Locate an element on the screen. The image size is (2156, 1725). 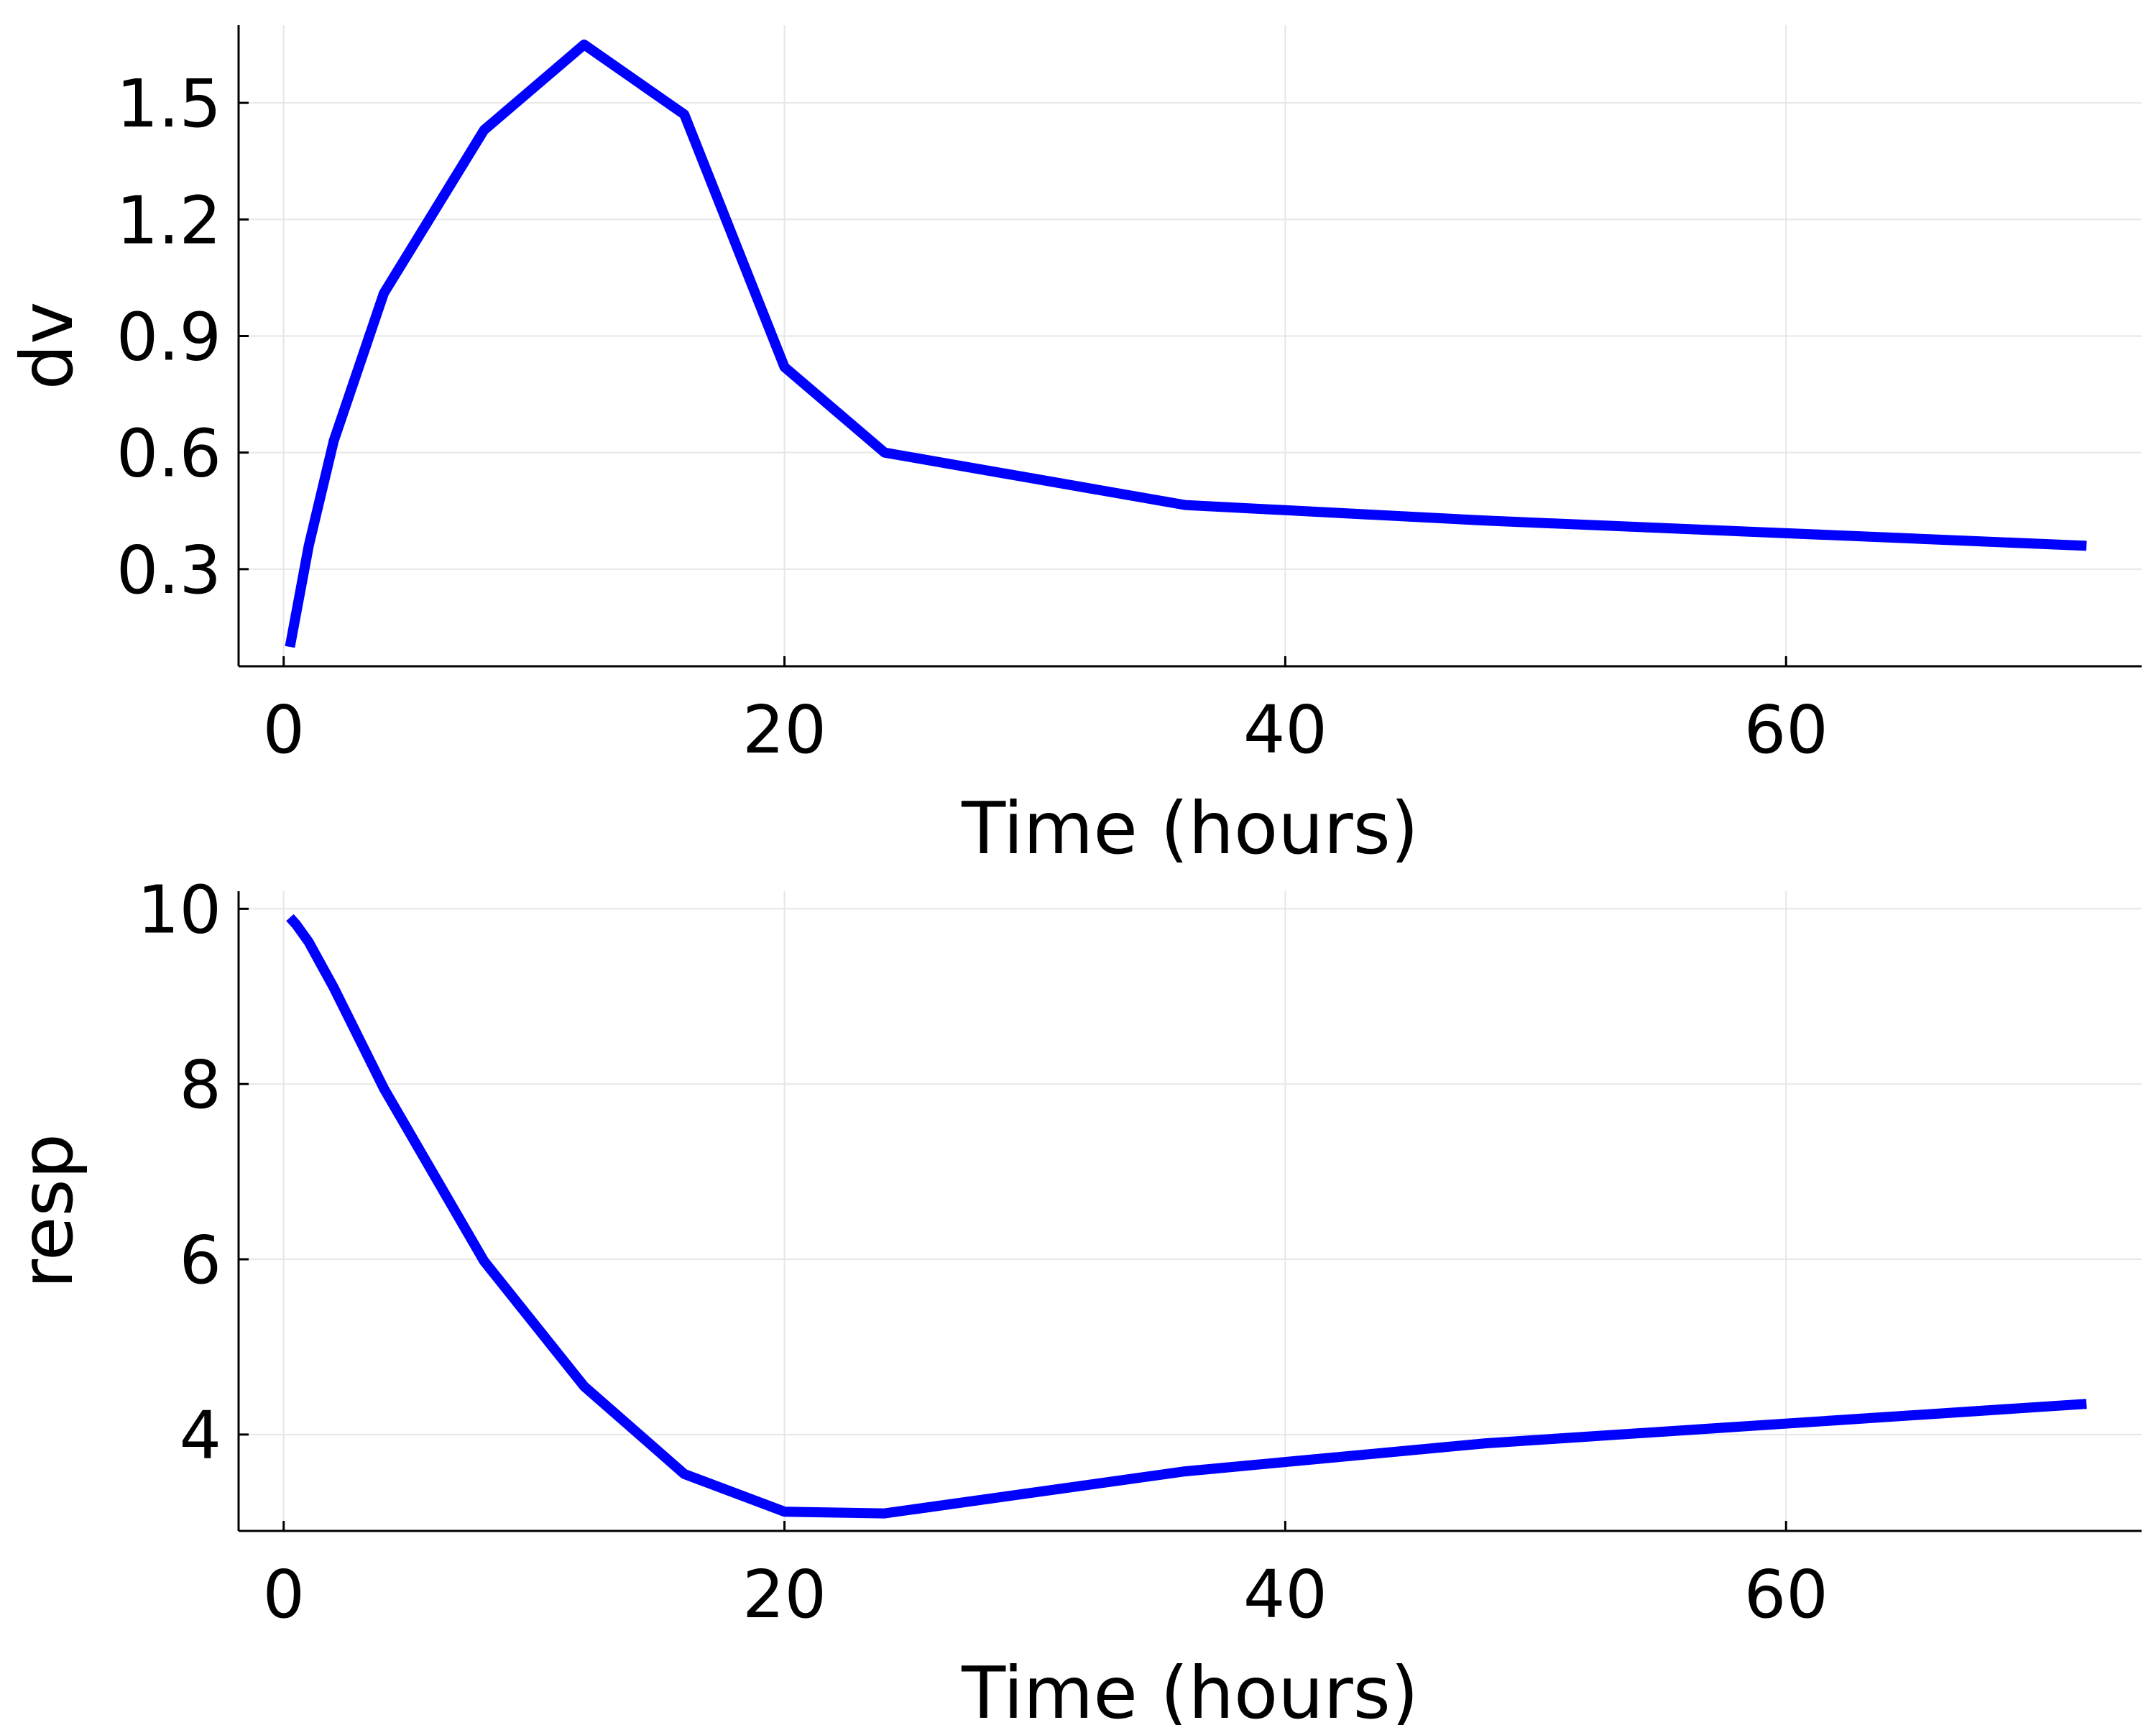
resp-x-tick-label: 60 is located at coordinates (1786, 1594).